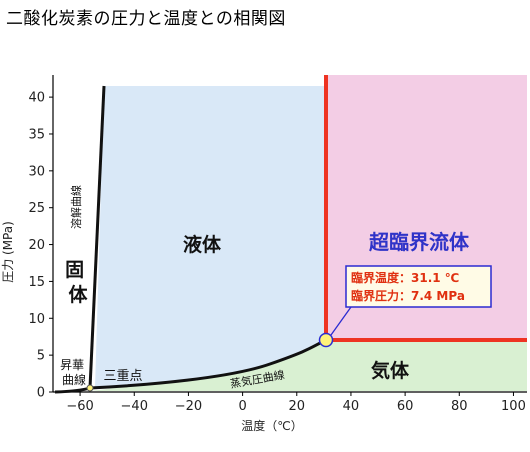  I want to click on solid-label-line-2: 体, so click(78, 294).